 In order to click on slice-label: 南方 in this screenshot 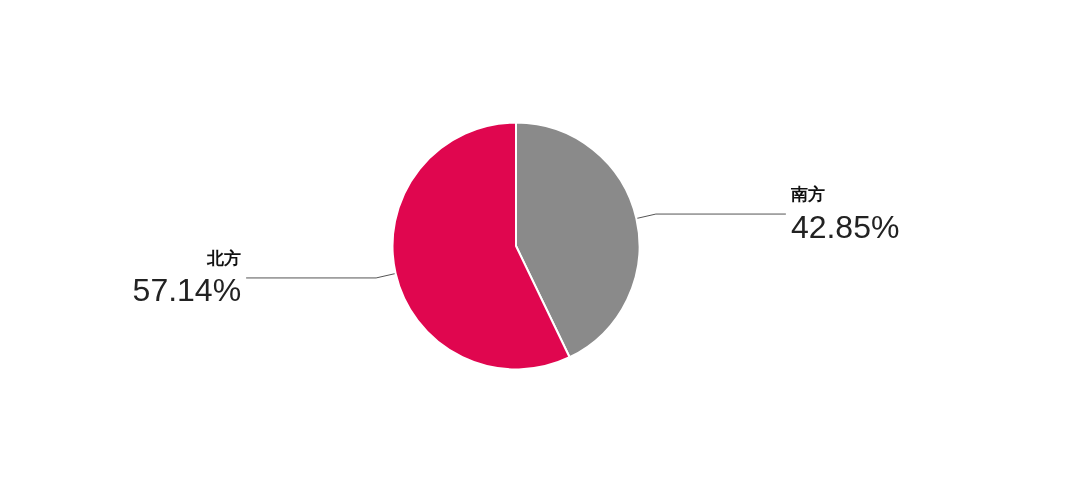, I will do `click(807, 194)`.